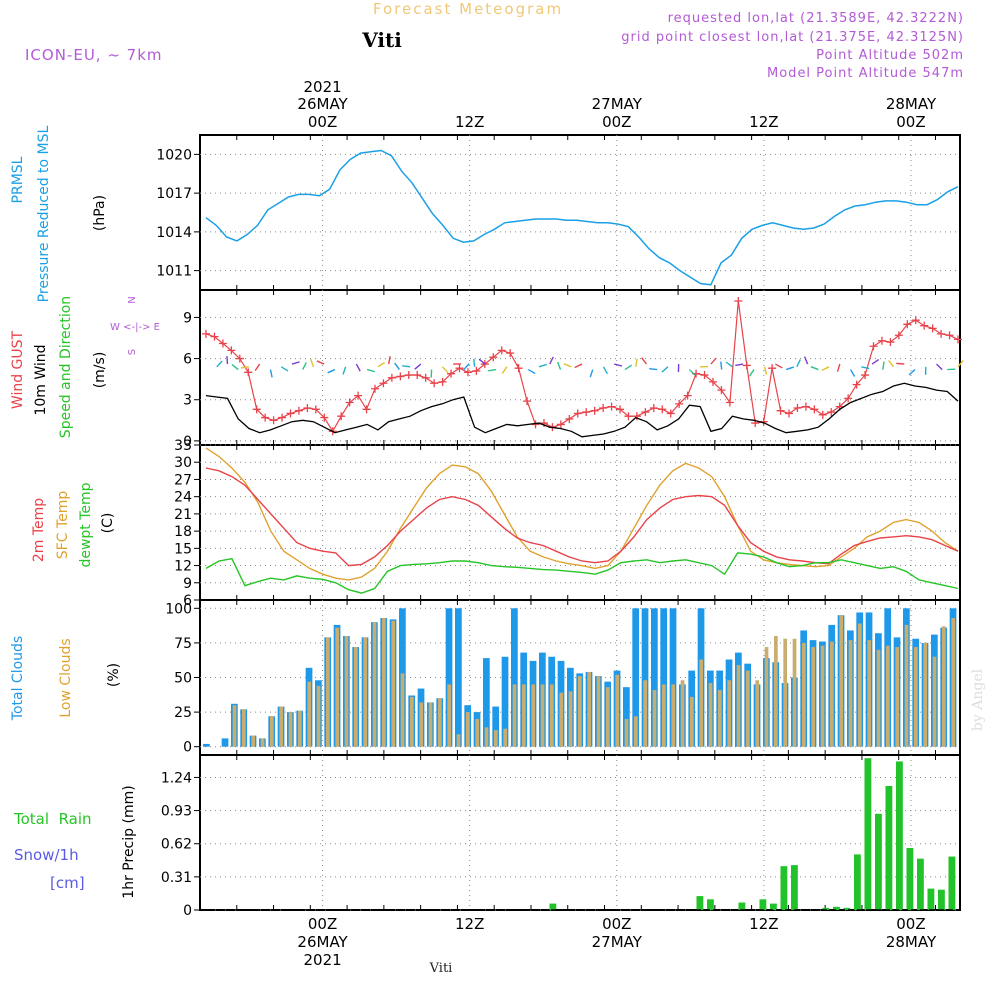 The height and width of the screenshot is (1004, 1000). What do you see at coordinates (176, 812) in the screenshot?
I see `precipitation-ytick-label: 0.93` at bounding box center [176, 812].